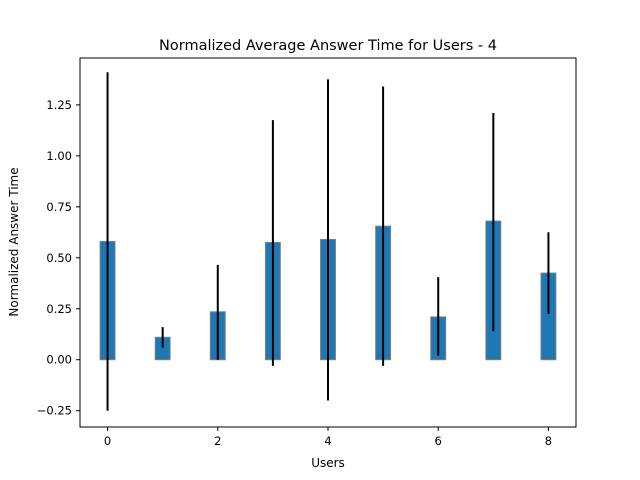 The image size is (640, 480). Describe the element at coordinates (327, 441) in the screenshot. I see `x-tick-label: 4` at that location.